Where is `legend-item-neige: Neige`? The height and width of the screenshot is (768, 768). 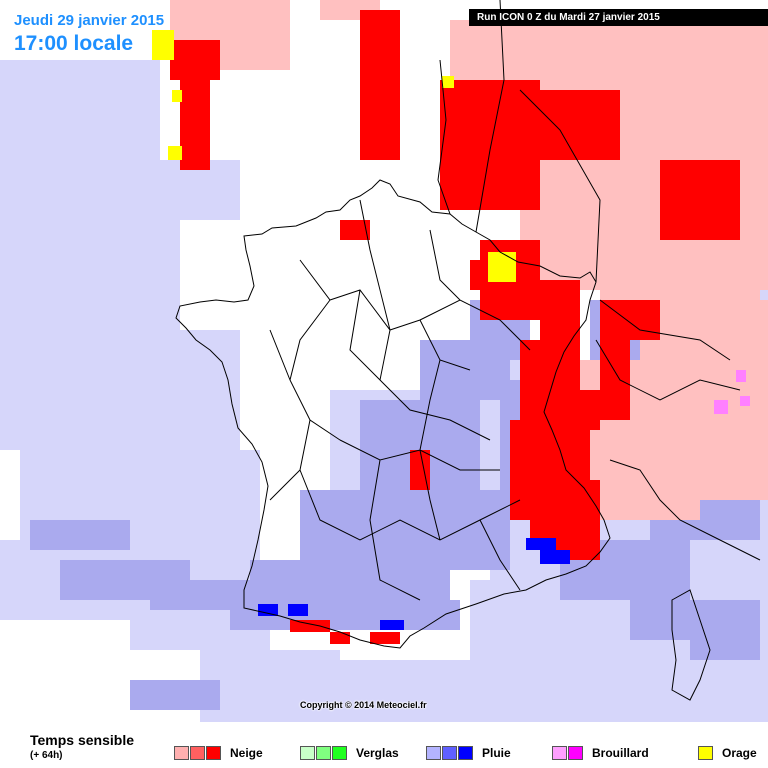
legend-item-neige: Neige is located at coordinates (218, 753).